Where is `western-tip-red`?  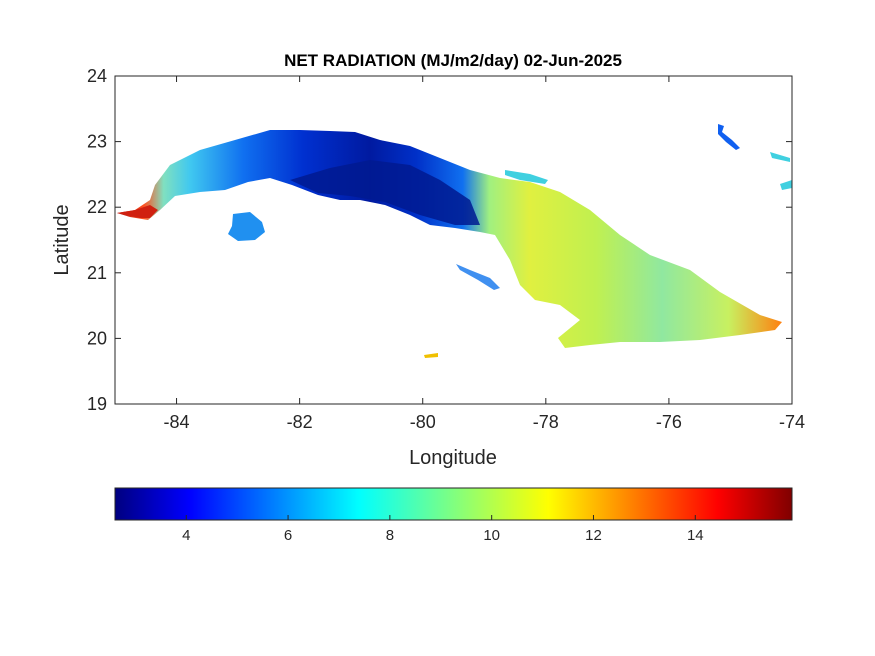
western-tip-red is located at coordinates (137, 211).